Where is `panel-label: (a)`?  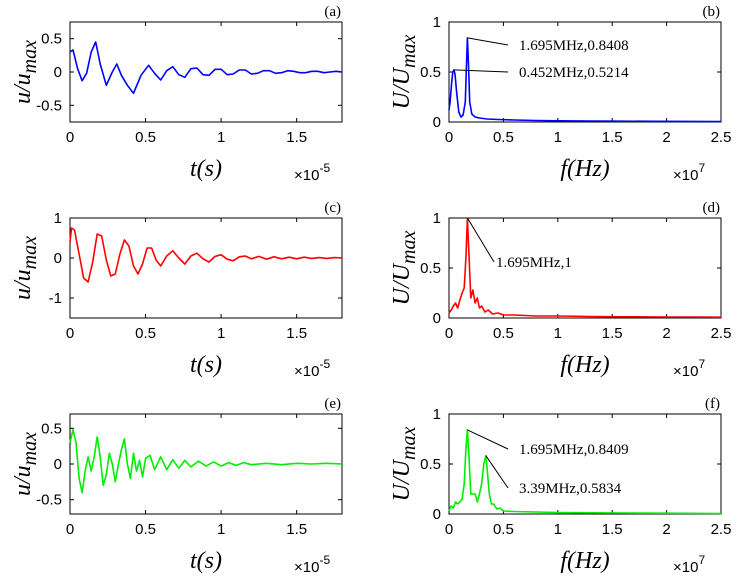 panel-label: (a) is located at coordinates (332, 12).